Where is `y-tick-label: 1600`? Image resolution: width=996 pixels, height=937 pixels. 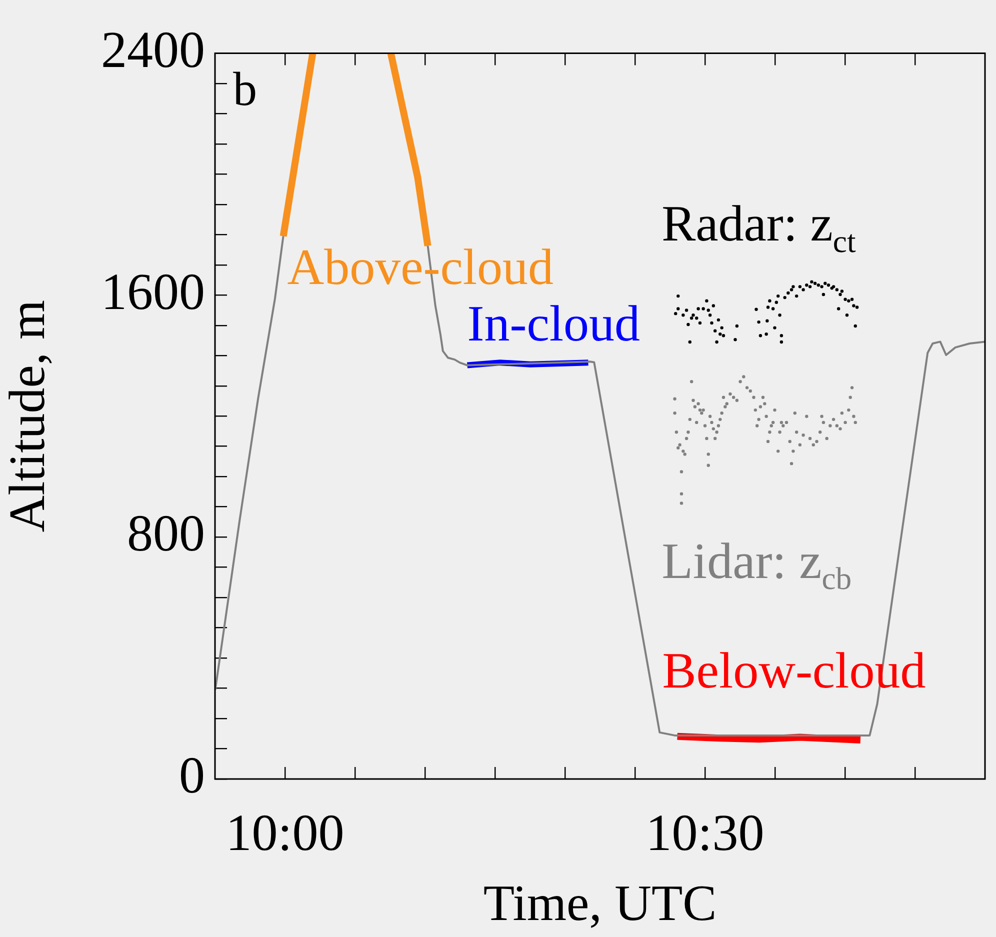 y-tick-label: 1600 is located at coordinates (153, 292).